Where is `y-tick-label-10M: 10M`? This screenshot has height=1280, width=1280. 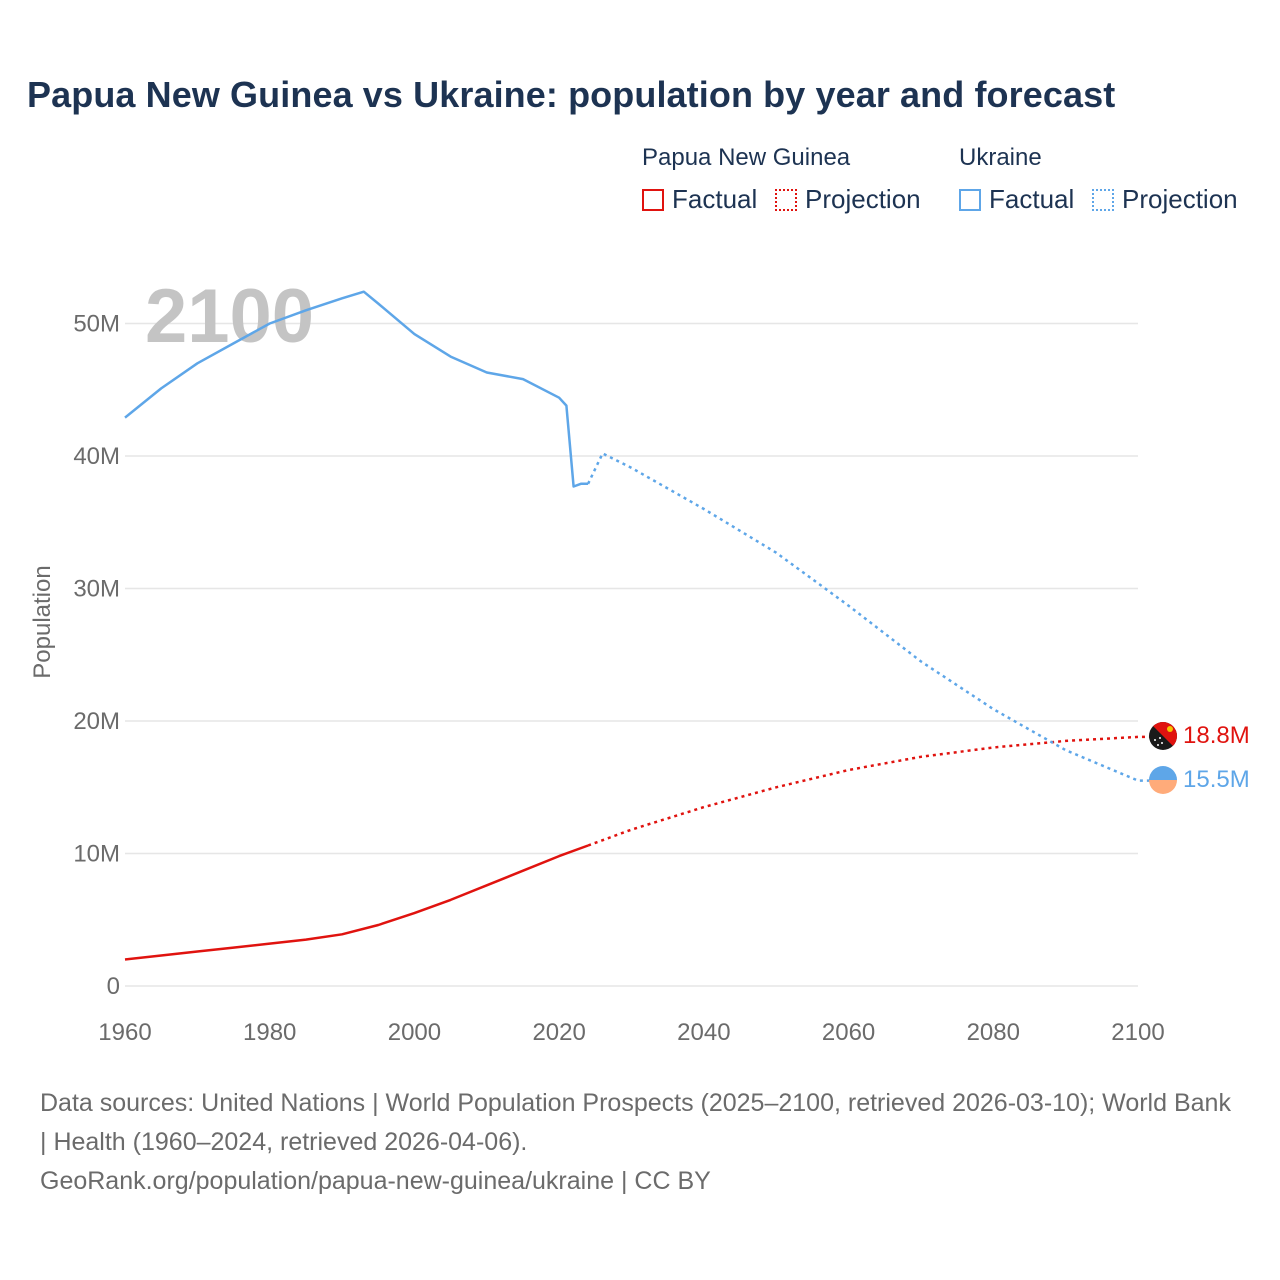 y-tick-label-10M: 10M is located at coordinates (96, 854).